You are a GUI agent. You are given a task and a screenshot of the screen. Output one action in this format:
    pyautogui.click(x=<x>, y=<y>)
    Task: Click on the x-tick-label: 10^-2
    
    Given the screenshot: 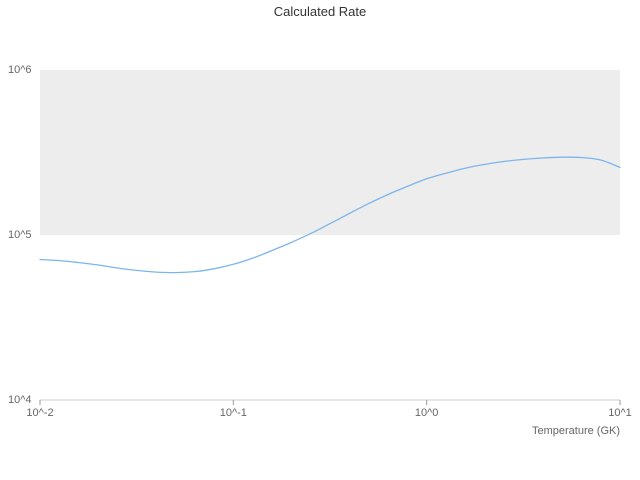 What is the action you would take?
    pyautogui.click(x=39, y=413)
    